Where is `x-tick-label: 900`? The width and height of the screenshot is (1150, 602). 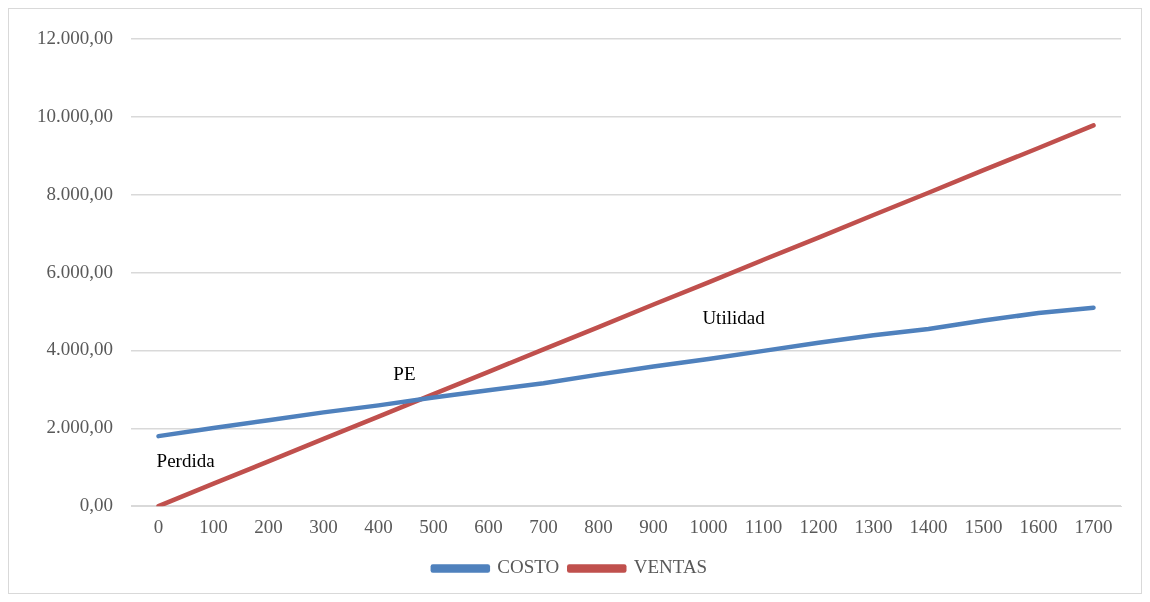
x-tick-label: 900 is located at coordinates (653, 526).